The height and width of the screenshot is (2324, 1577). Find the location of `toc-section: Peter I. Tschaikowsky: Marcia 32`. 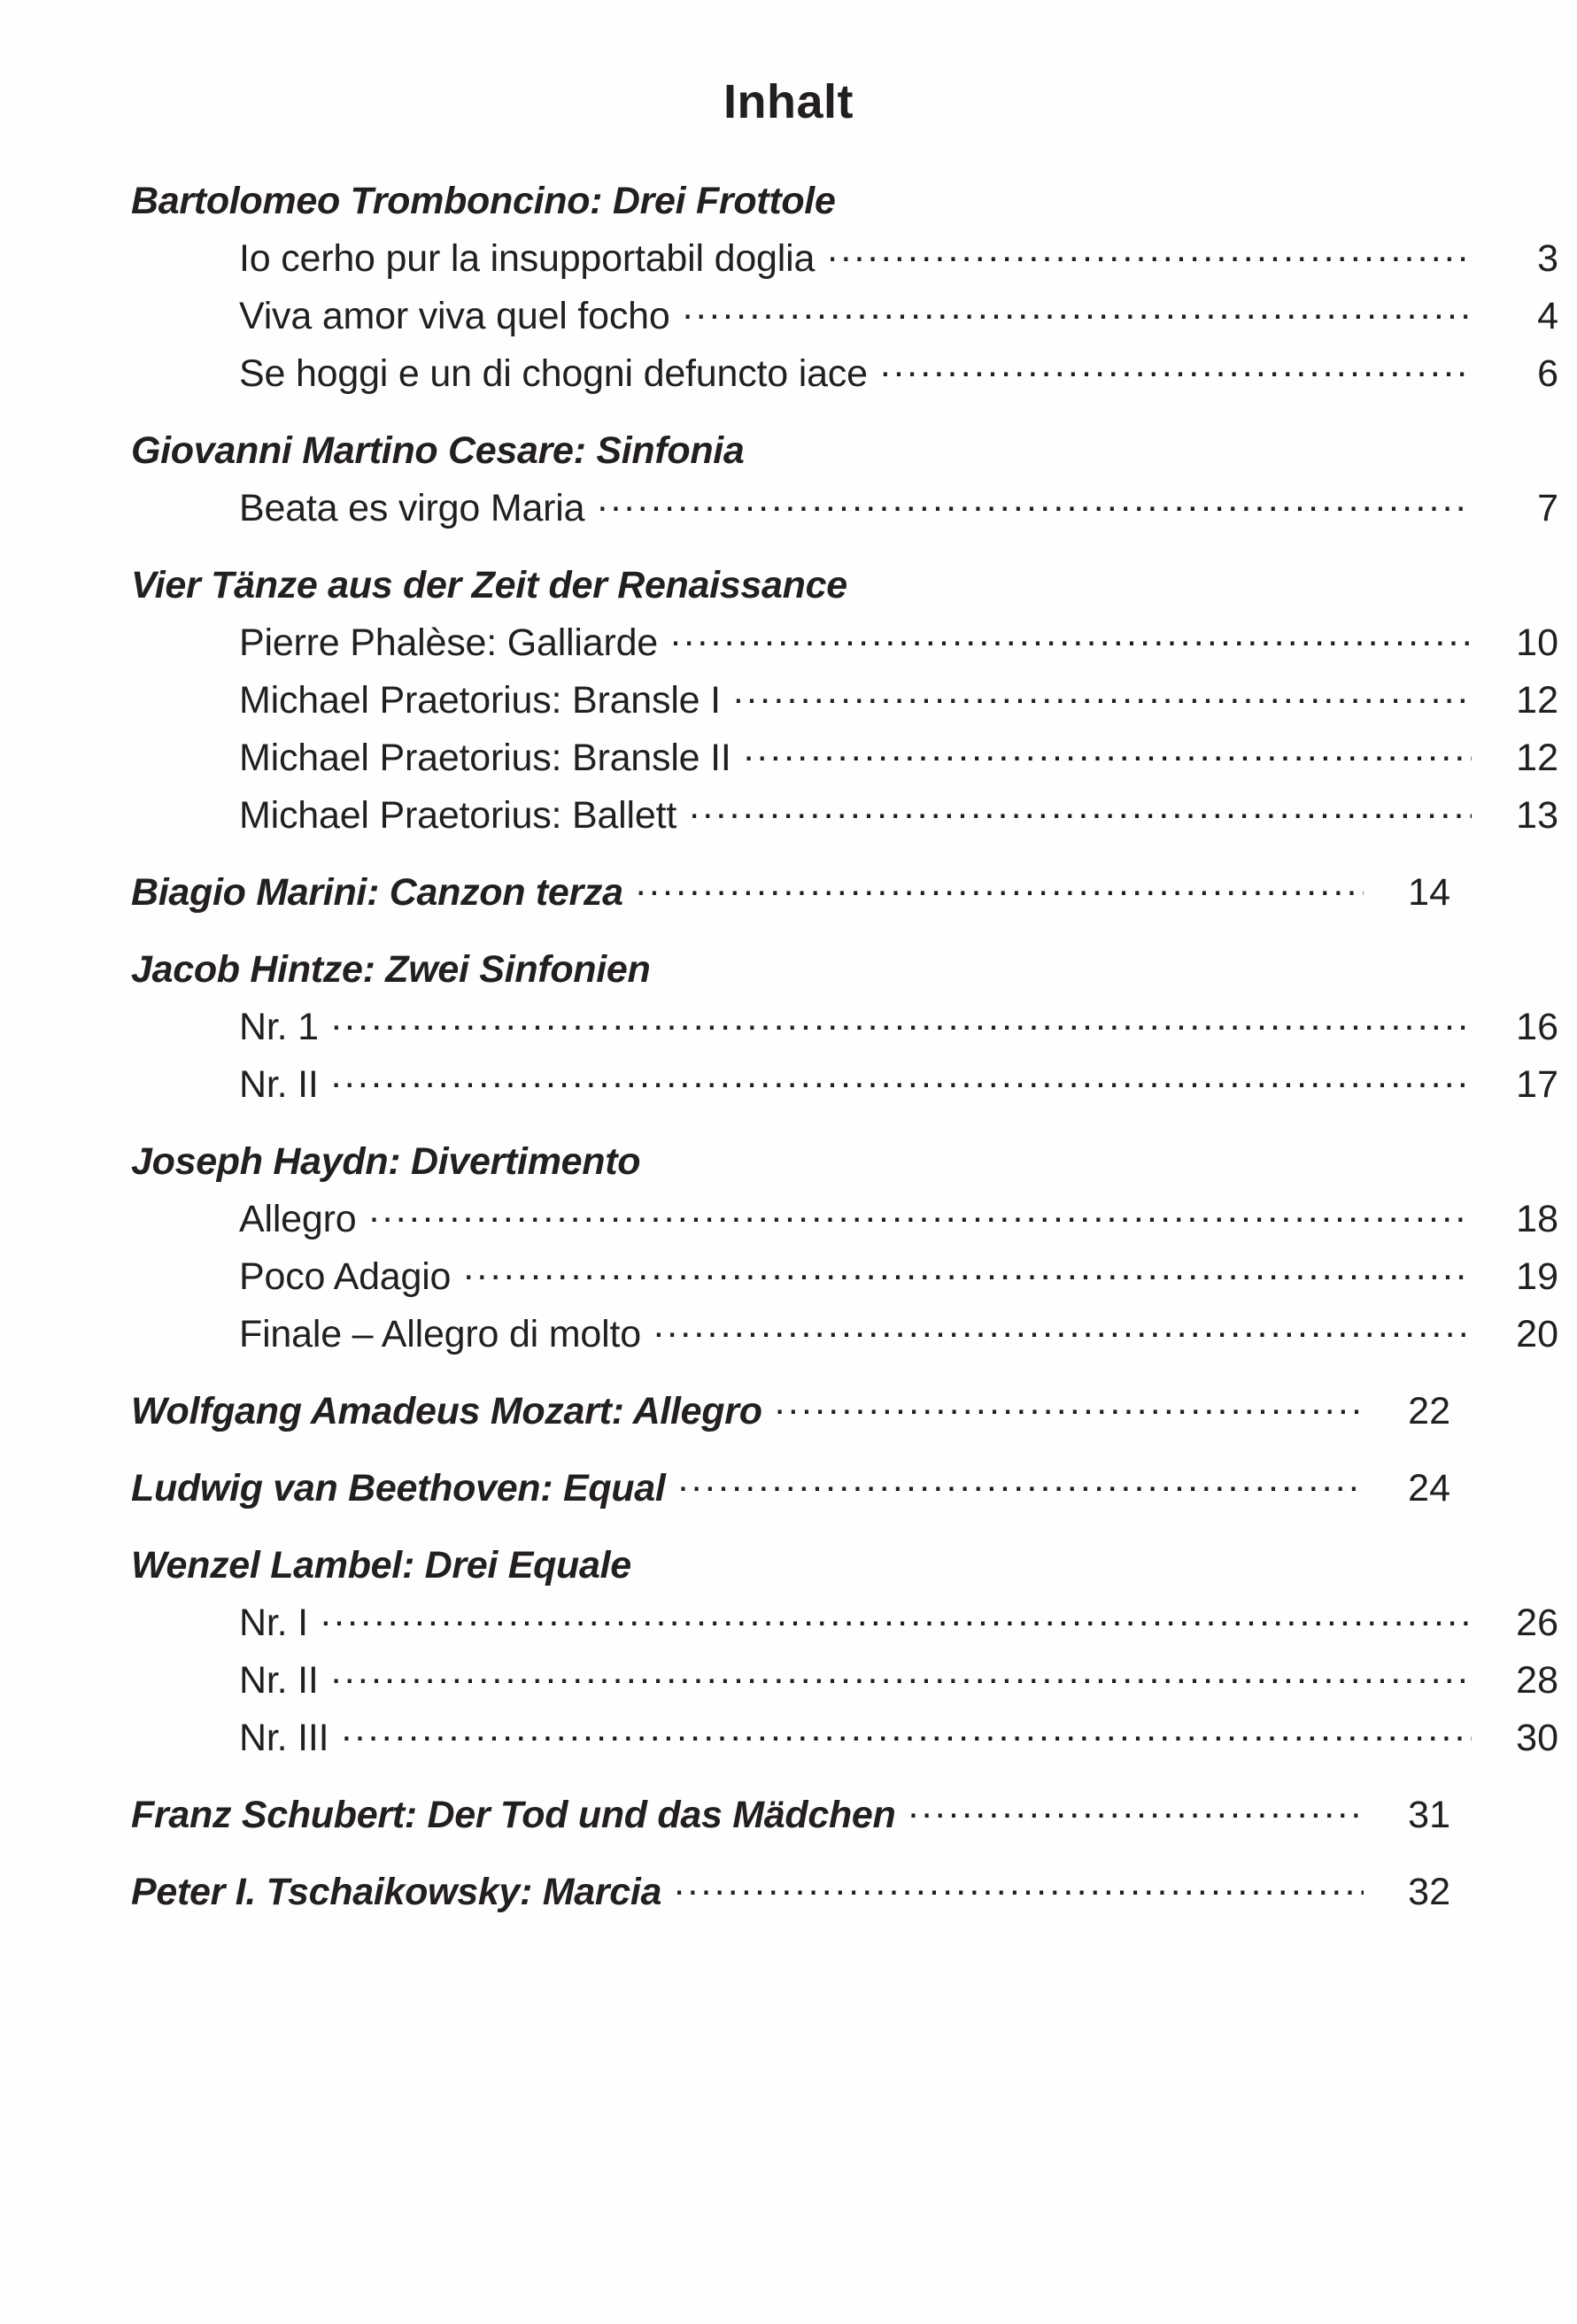

toc-section: Peter I. Tschaikowsky: Marcia 32 is located at coordinates (790, 1892).